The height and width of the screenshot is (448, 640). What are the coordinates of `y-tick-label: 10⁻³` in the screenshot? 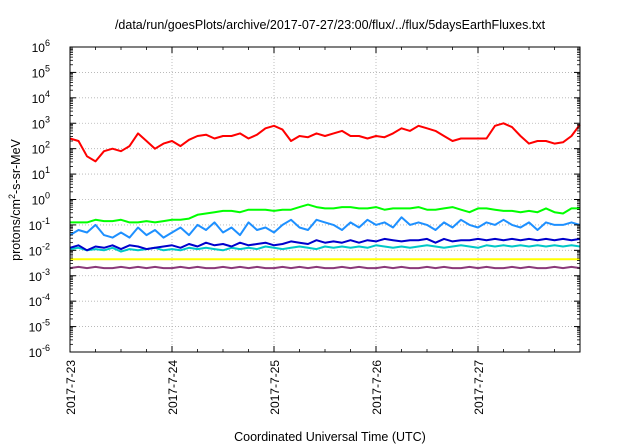 It's located at (39, 275).